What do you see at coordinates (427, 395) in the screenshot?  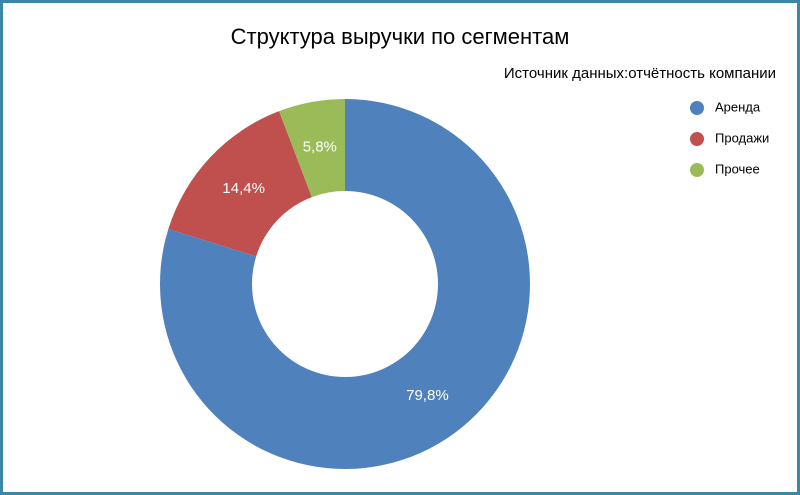 I see `data-label: 79,8%` at bounding box center [427, 395].